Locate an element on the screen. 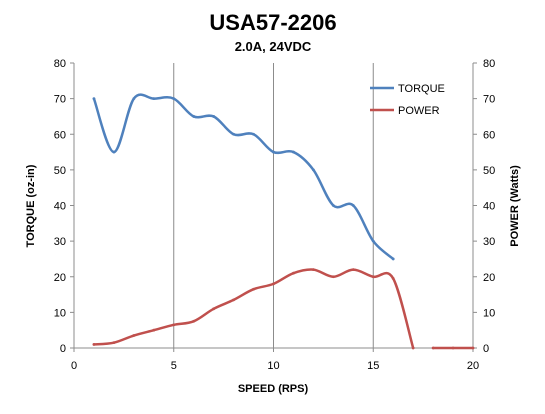 This screenshot has height=414, width=545. y-tick-label-right: 60 is located at coordinates (489, 135).